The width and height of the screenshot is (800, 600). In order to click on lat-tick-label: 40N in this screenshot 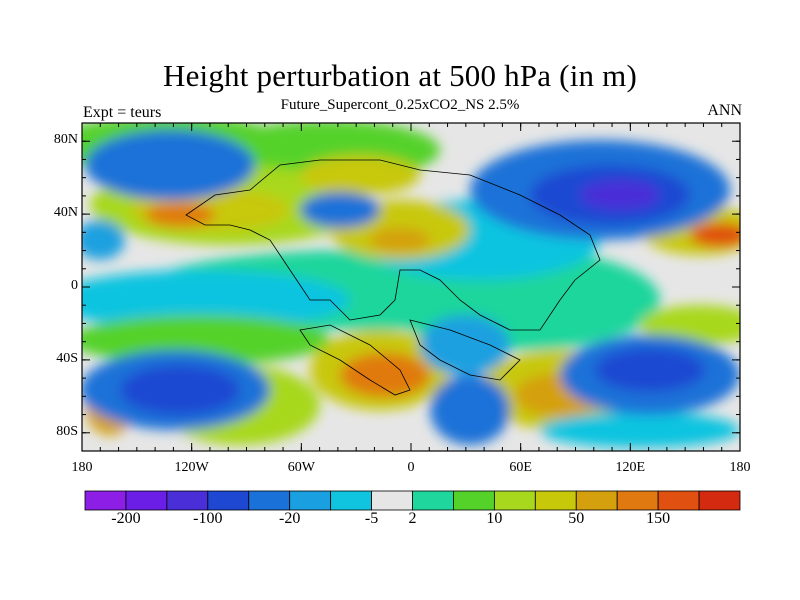, I will do `click(65, 213)`.